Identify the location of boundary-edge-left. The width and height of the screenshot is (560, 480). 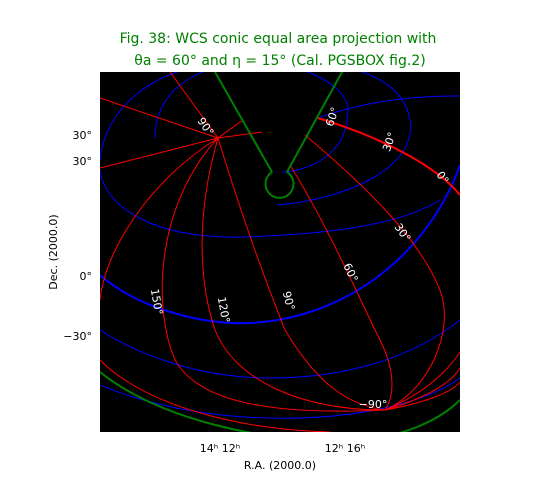
(243, 122).